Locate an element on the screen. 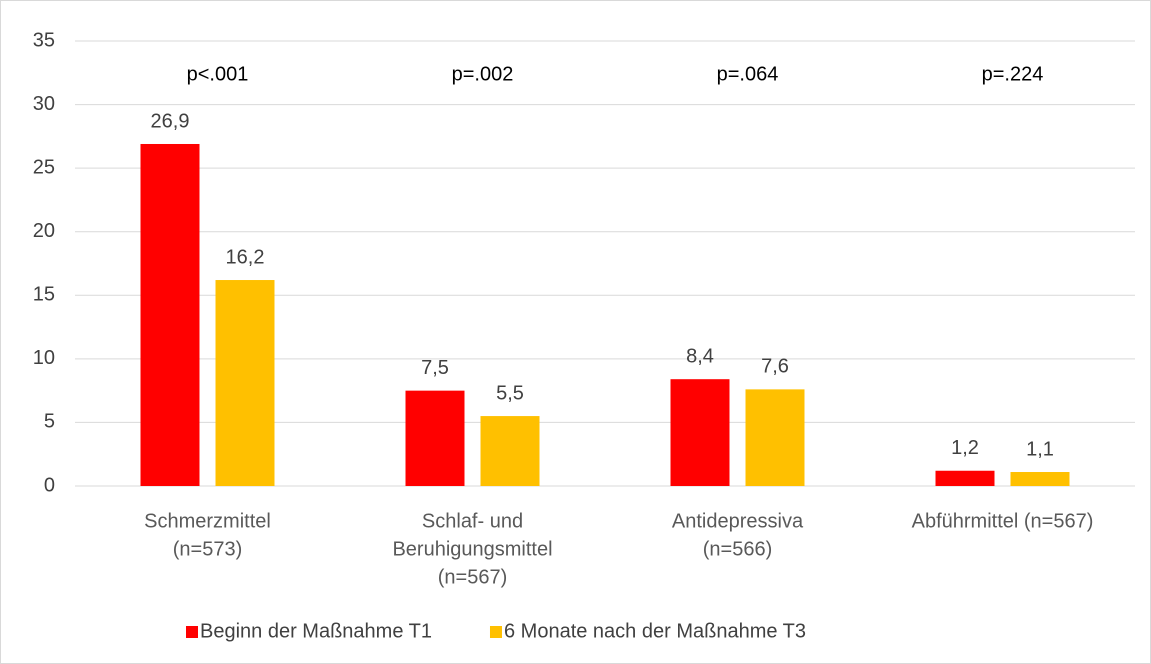  value-label: 16,2 is located at coordinates (245, 257).